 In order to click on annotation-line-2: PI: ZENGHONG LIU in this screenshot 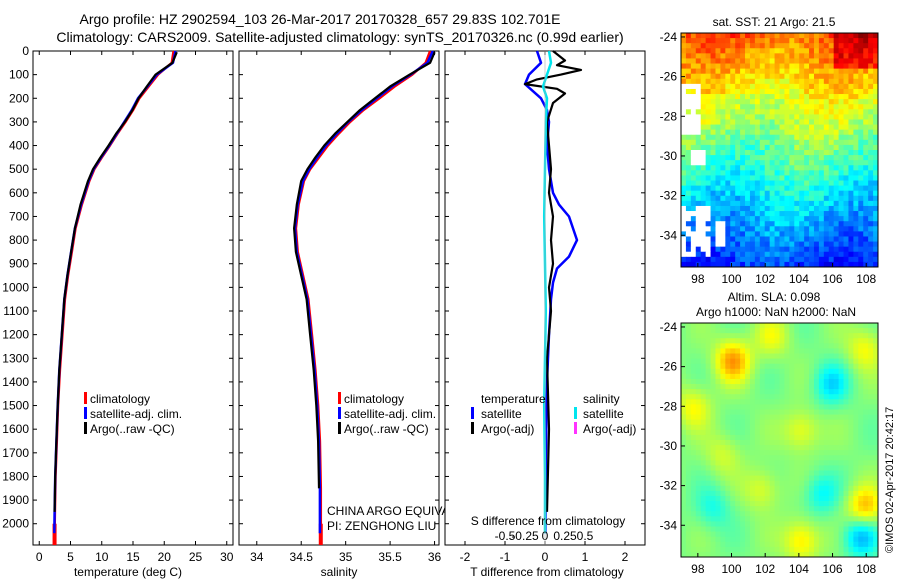, I will do `click(381, 526)`.